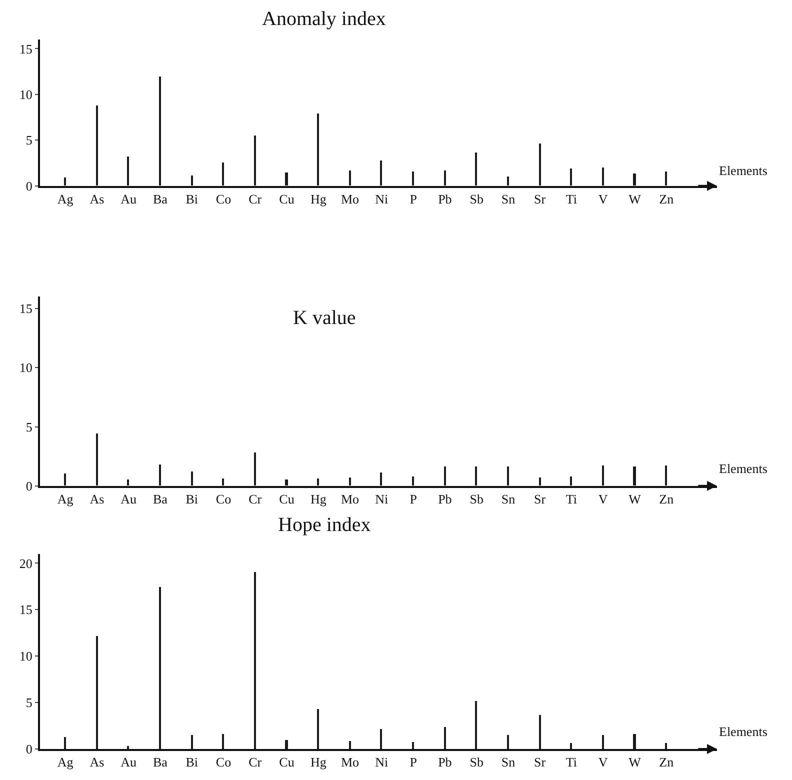 The width and height of the screenshot is (792, 780). What do you see at coordinates (324, 318) in the screenshot?
I see `text: K value` at bounding box center [324, 318].